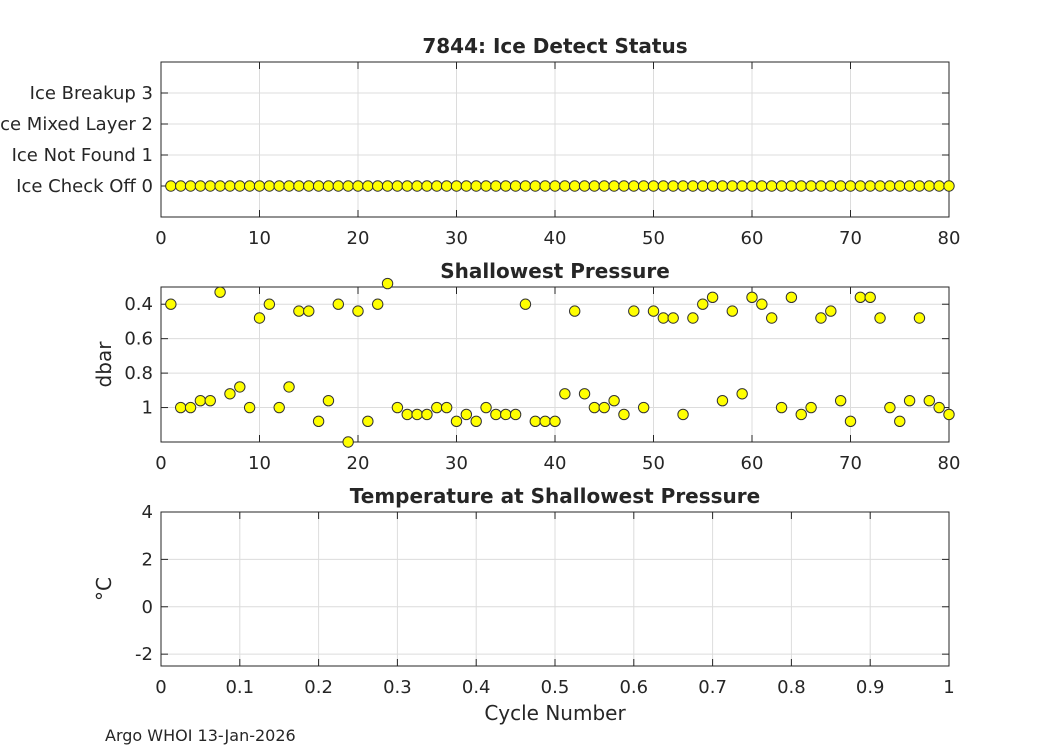 The height and width of the screenshot is (750, 1050). What do you see at coordinates (948, 687) in the screenshot?
I see `temperature-xtick-label: 1` at bounding box center [948, 687].